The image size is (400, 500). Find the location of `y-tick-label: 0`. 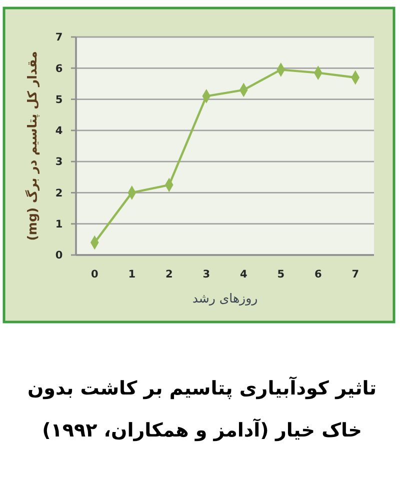

y-tick-label: 0 is located at coordinates (59, 256).